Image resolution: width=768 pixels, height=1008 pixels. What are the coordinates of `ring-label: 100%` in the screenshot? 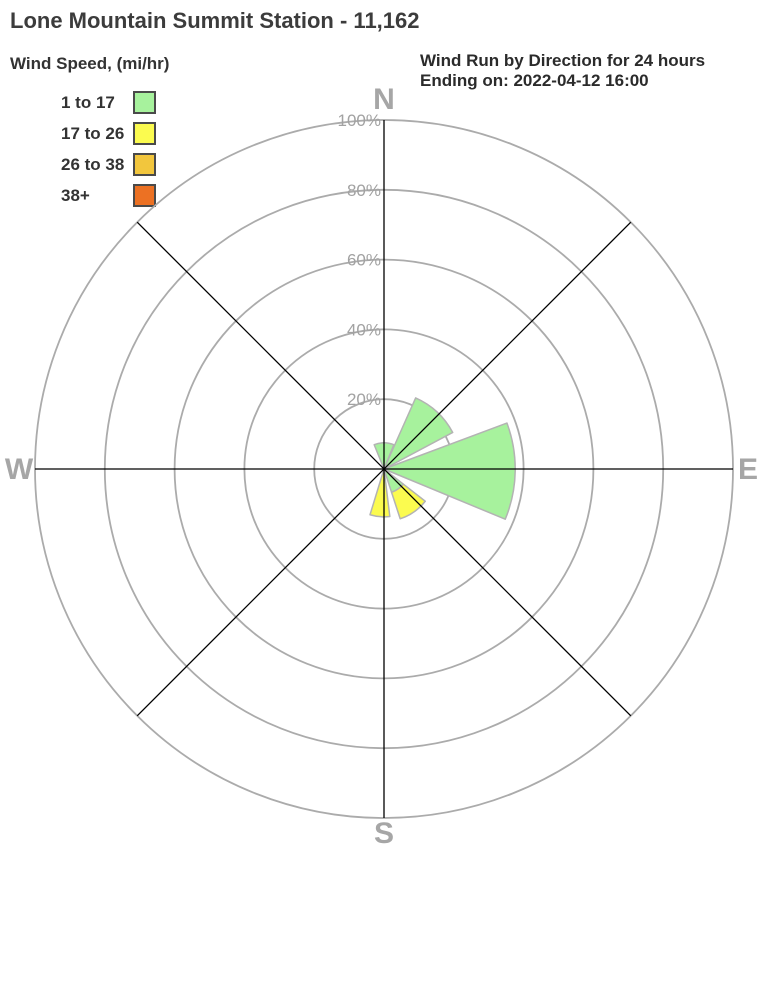 It's located at (359, 120).